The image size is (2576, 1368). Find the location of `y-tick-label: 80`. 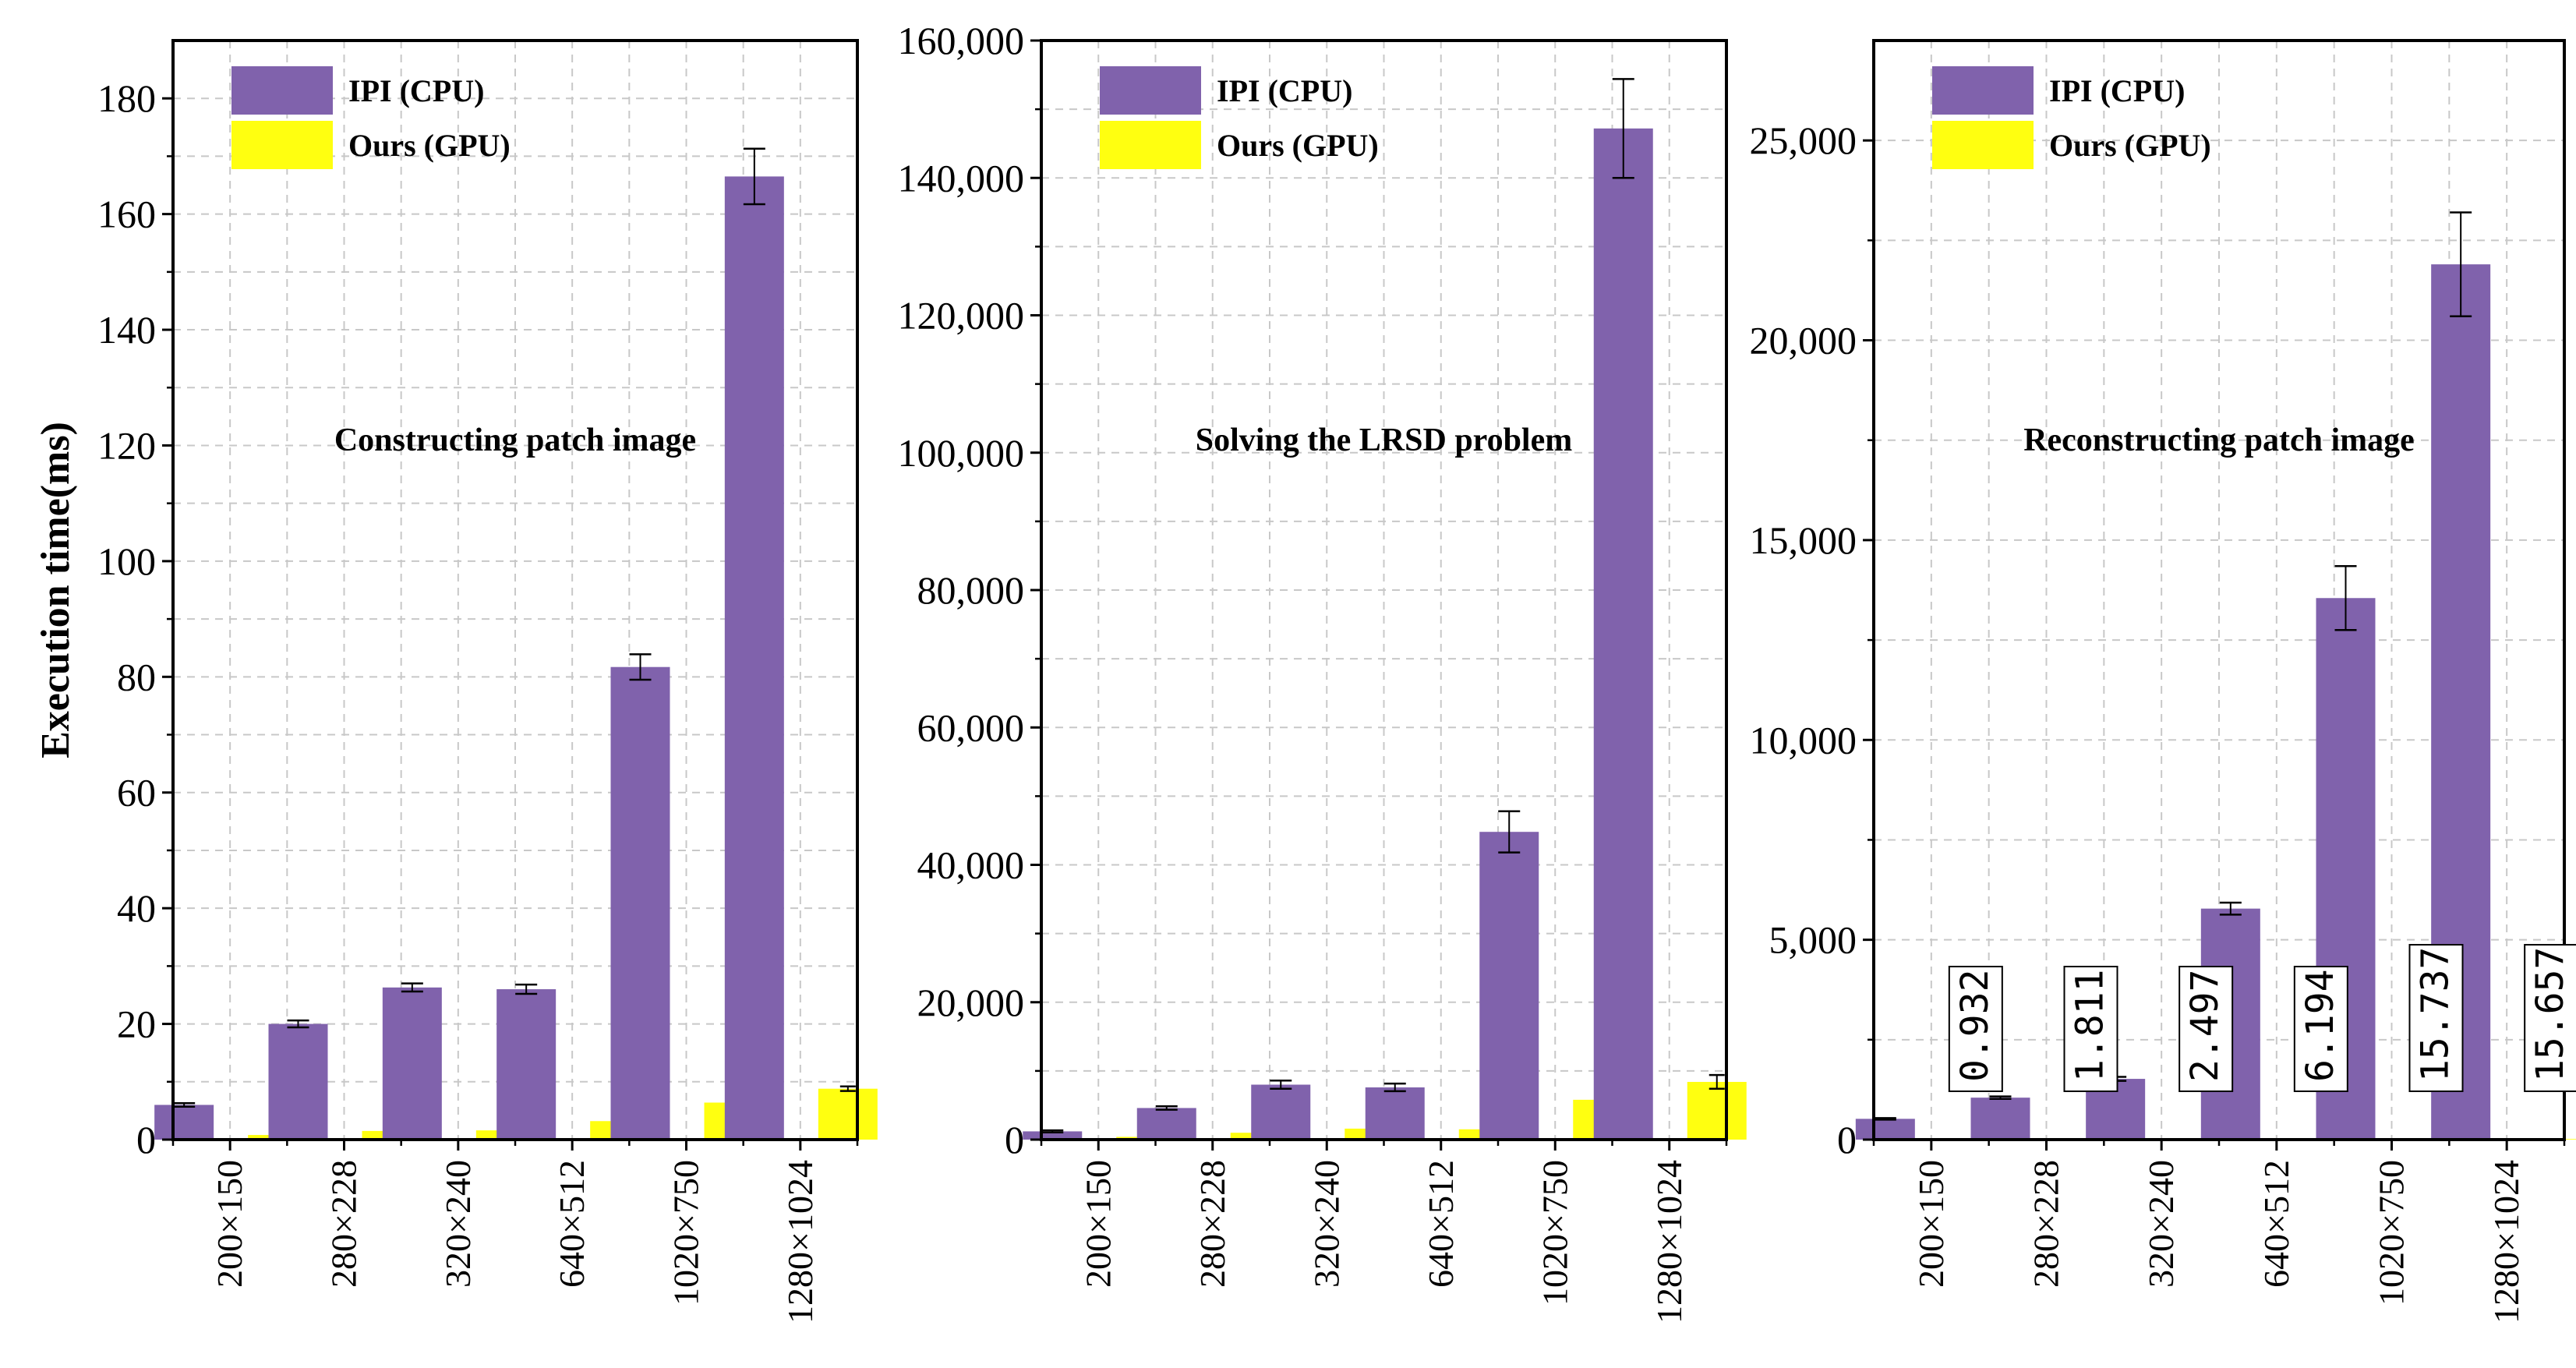

y-tick-label: 80 is located at coordinates (136, 676).